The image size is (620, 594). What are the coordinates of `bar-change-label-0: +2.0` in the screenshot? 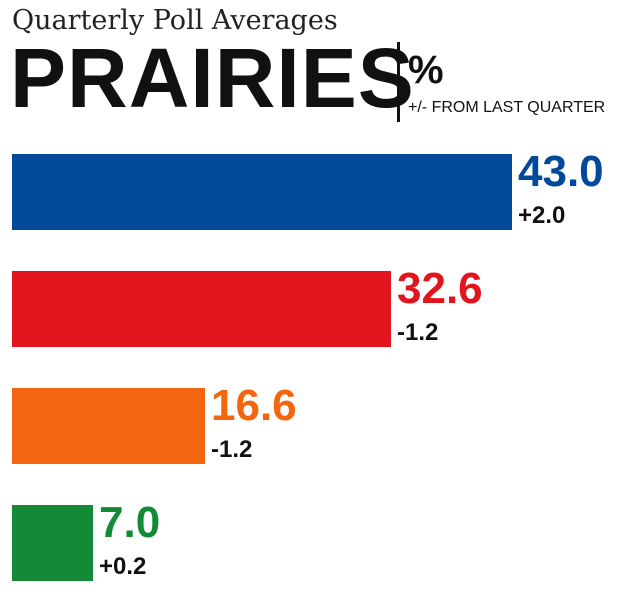 It's located at (542, 215).